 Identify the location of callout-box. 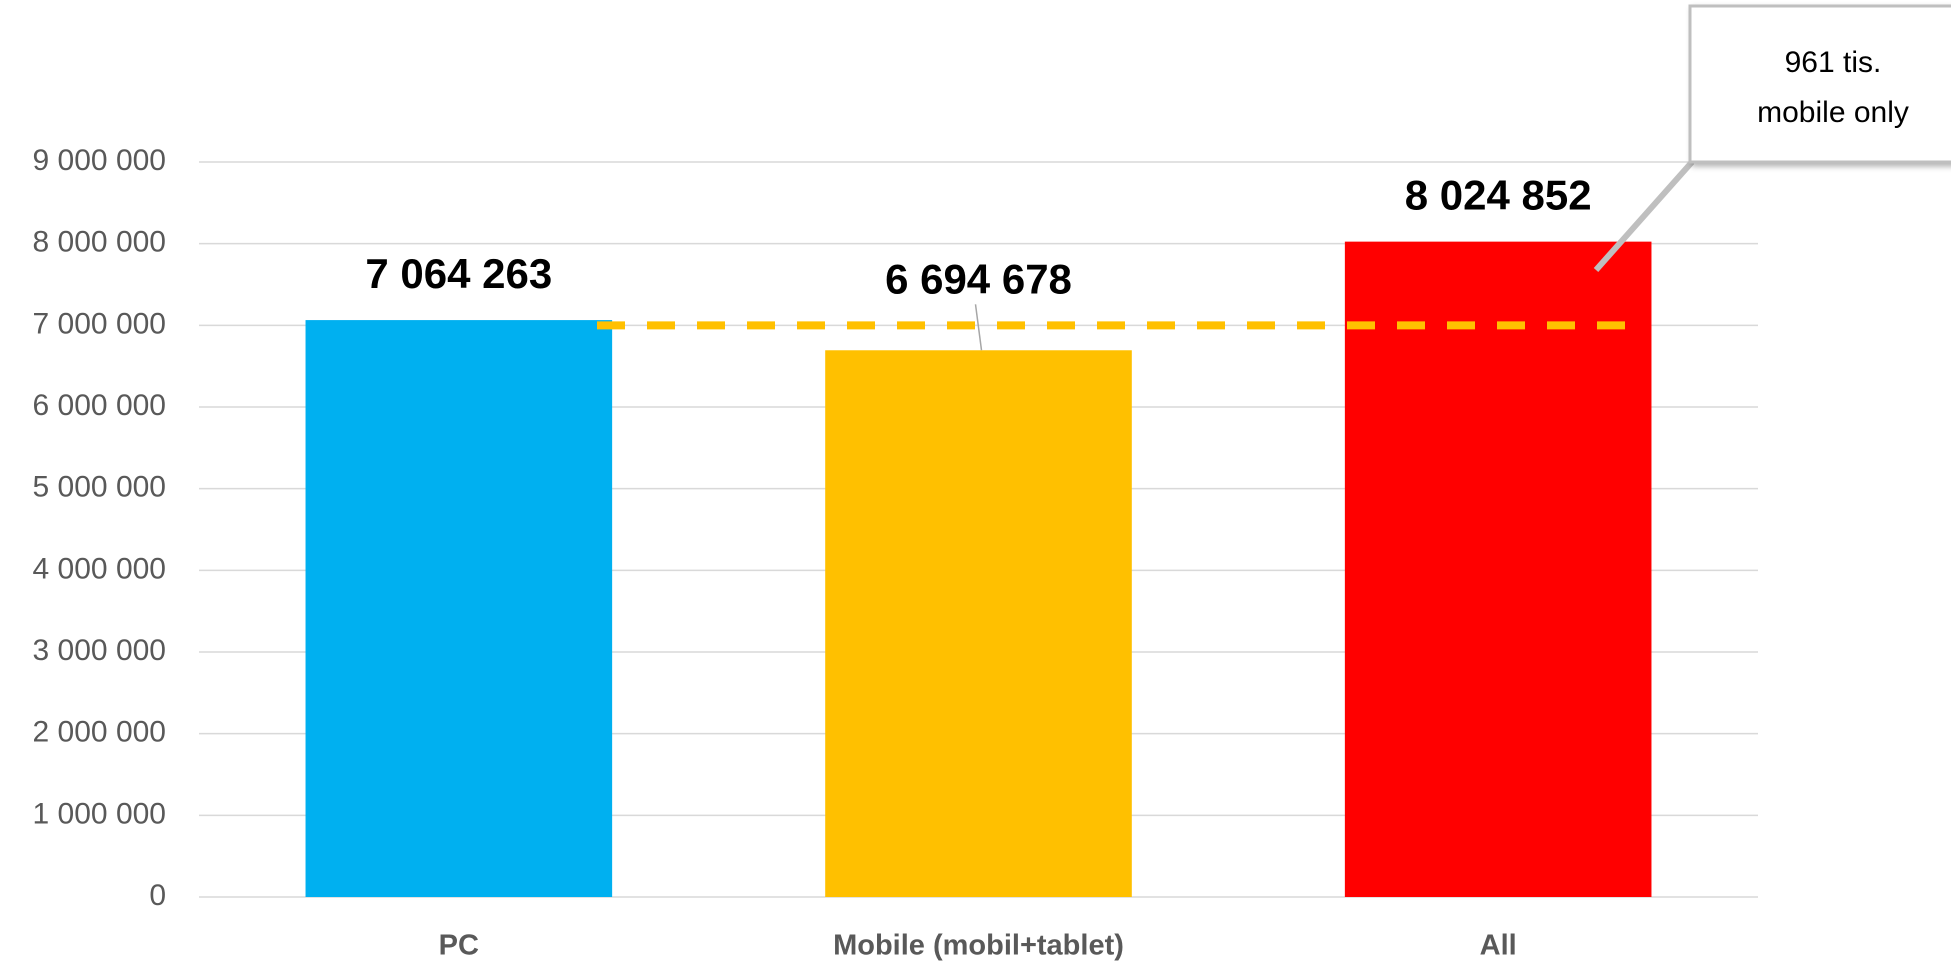
(1819, 84).